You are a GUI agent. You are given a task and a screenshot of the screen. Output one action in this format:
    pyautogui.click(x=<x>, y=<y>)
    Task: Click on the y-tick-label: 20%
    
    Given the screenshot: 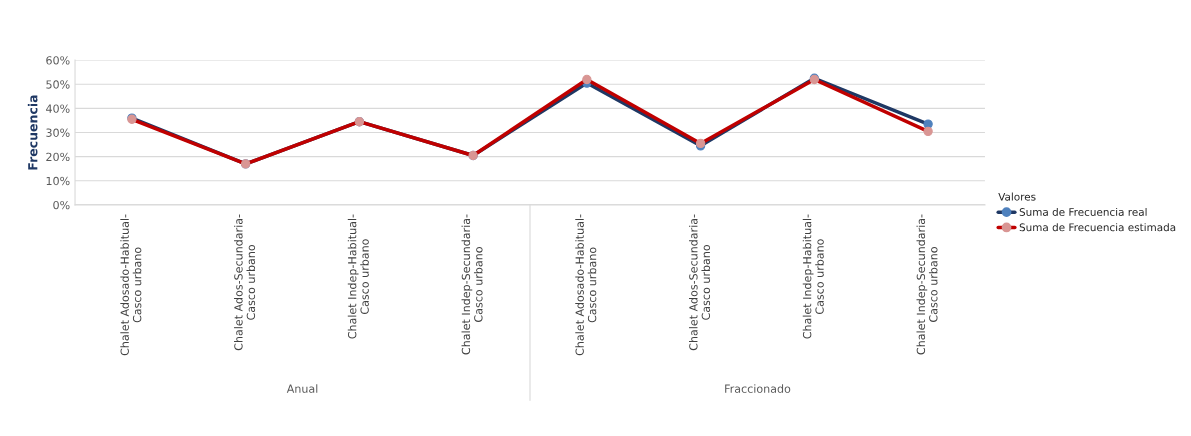 What is the action you would take?
    pyautogui.click(x=58, y=157)
    